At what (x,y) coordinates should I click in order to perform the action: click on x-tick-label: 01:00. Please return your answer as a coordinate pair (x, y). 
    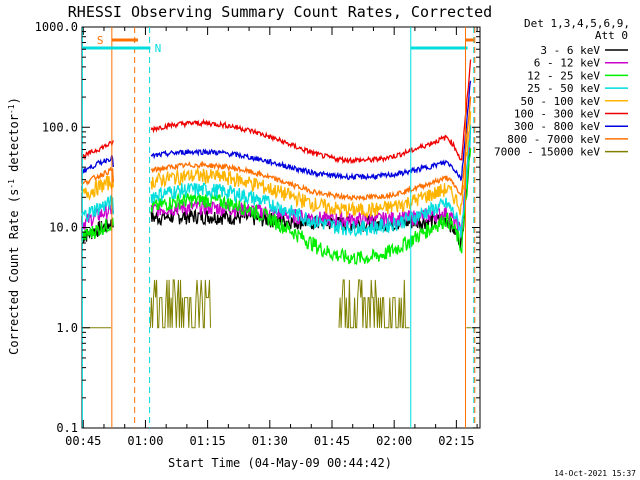
    Looking at the image, I should click on (145, 441).